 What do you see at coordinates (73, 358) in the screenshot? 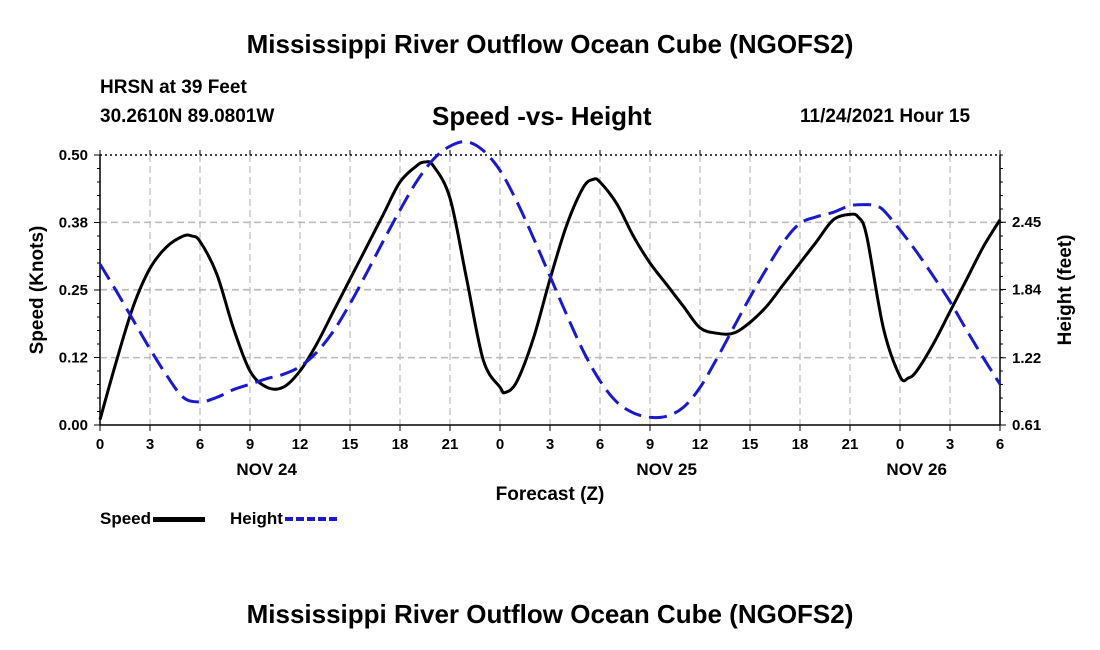
I see `y-left-tick-label: 0.12` at bounding box center [73, 358].